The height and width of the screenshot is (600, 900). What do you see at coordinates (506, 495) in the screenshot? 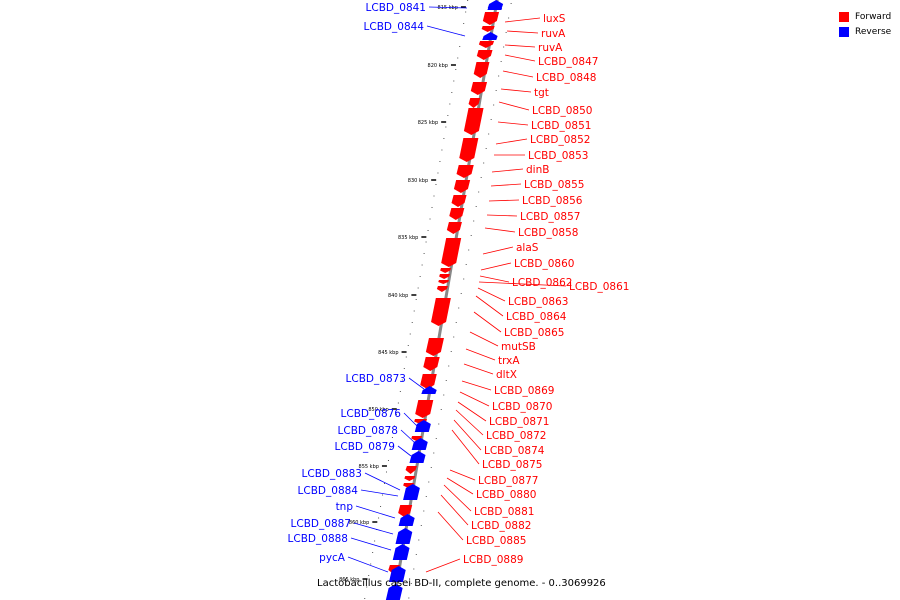
I see `forward-gene-label: LCBD_0880` at bounding box center [506, 495].